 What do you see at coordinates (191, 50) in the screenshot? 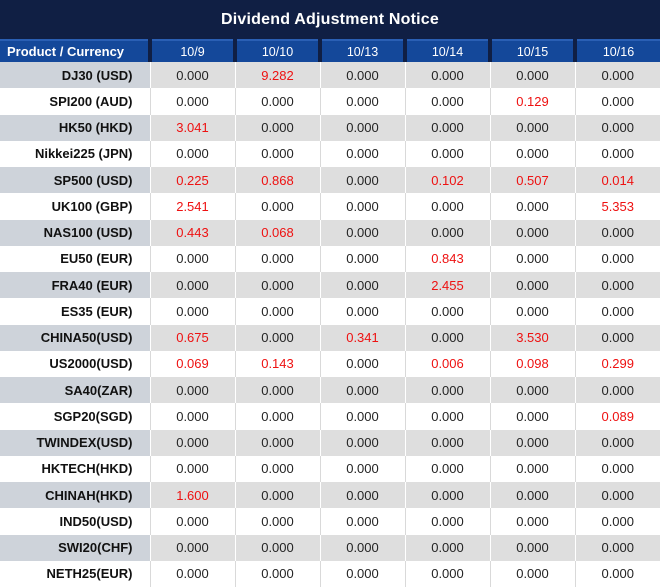
I see `column-header-date-1: 10/9` at bounding box center [191, 50].